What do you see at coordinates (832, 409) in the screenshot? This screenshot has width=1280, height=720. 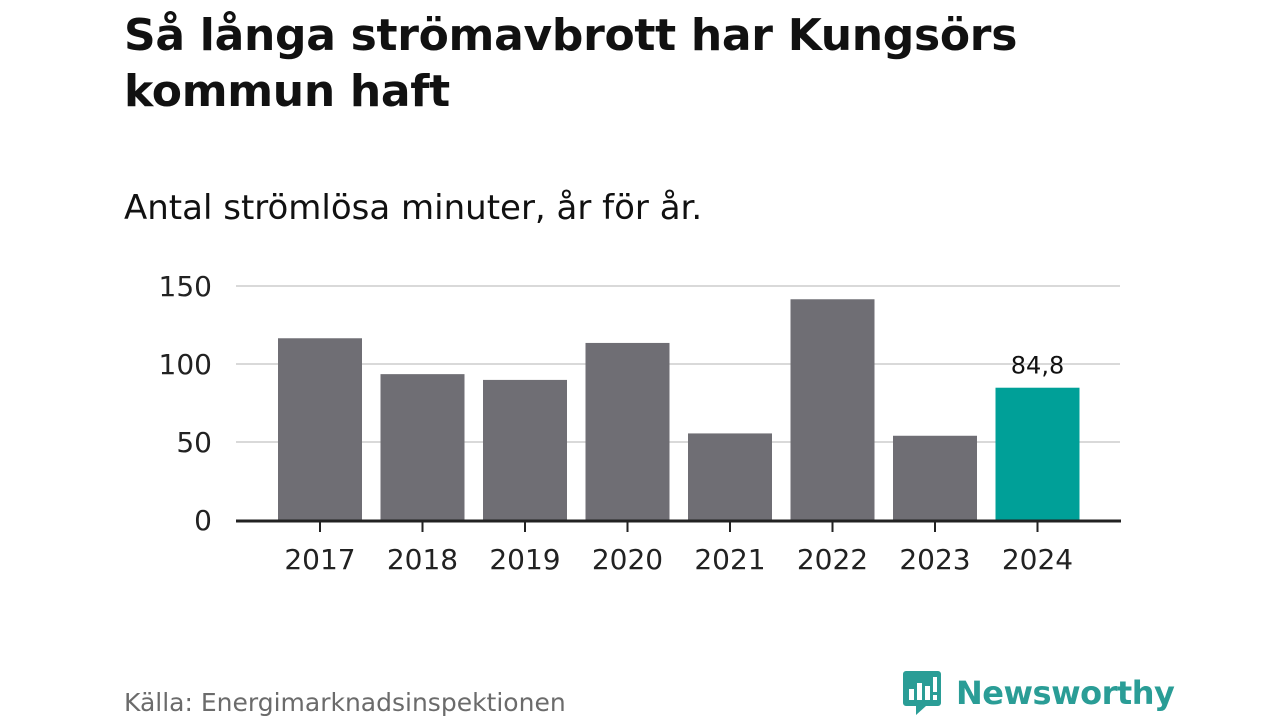 I see `bar-2022` at bounding box center [832, 409].